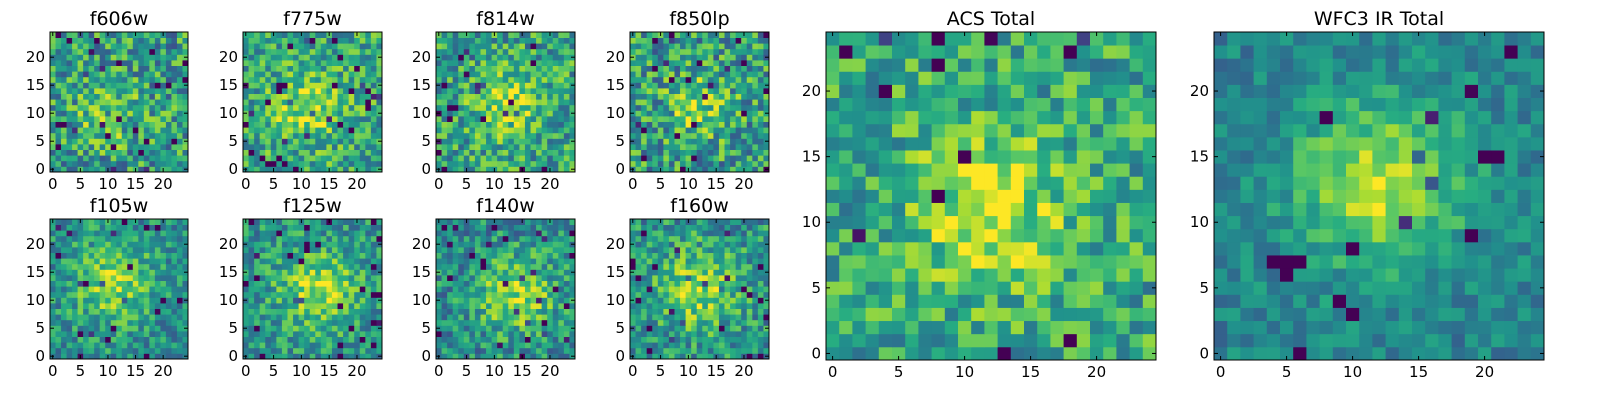  Describe the element at coordinates (81, 371) in the screenshot. I see `x-tick-label: 5` at that location.